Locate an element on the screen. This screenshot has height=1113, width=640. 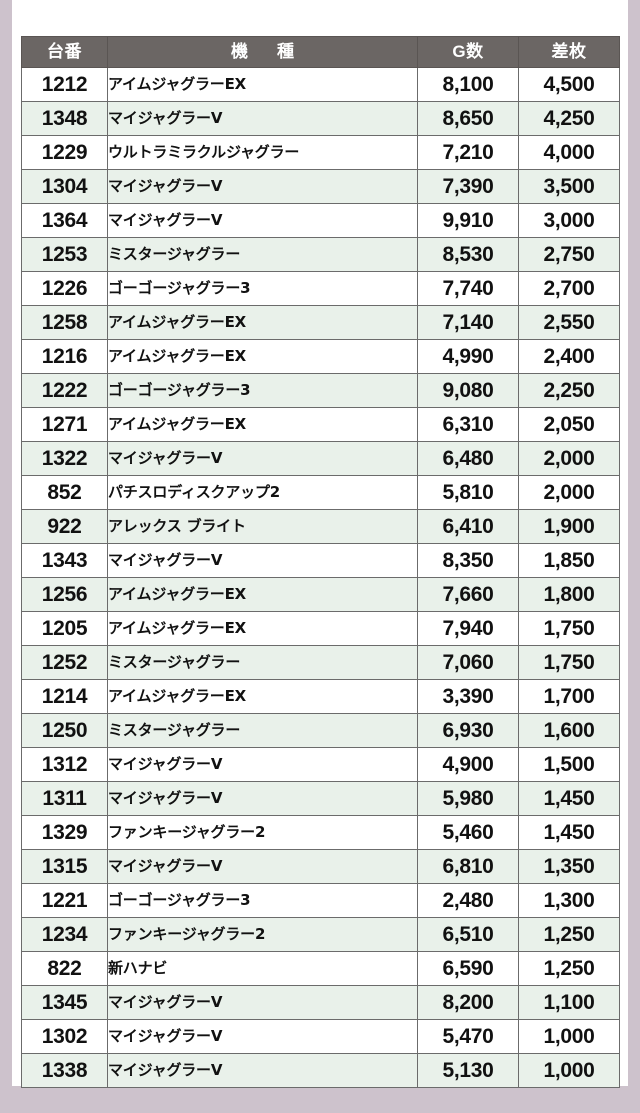
table-row: 1338 マイジャグラーV 5,130 1,000 is located at coordinates (320, 1070).